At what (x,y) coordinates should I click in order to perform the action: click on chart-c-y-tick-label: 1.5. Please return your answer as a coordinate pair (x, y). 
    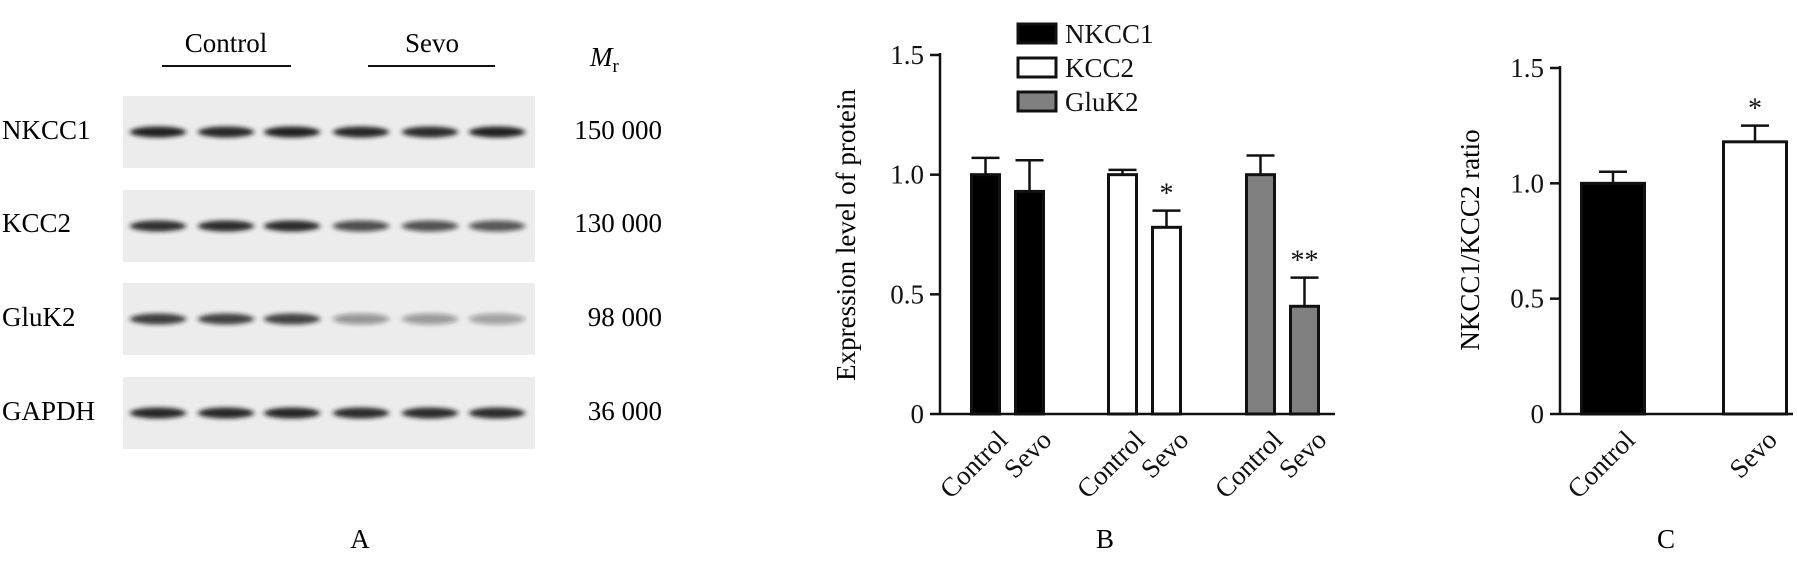
    Looking at the image, I should click on (1527, 68).